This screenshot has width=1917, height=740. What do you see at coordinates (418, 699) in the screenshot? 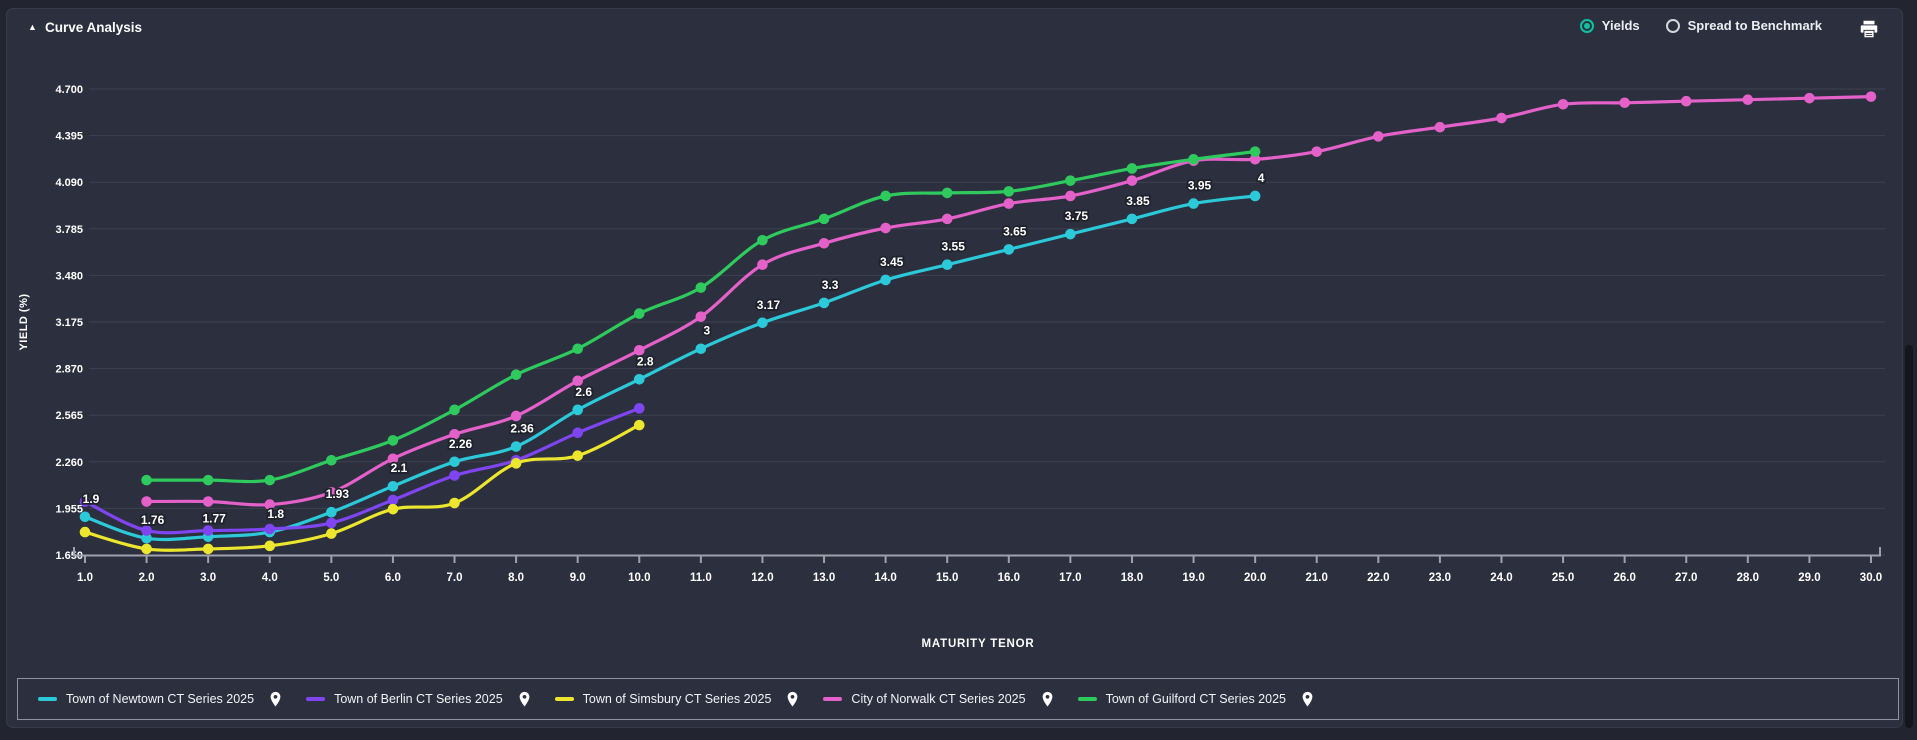
I see `legend-item-town-of-berlin-ct-series-2025: Town of Berlin CT Series 2025` at bounding box center [418, 699].